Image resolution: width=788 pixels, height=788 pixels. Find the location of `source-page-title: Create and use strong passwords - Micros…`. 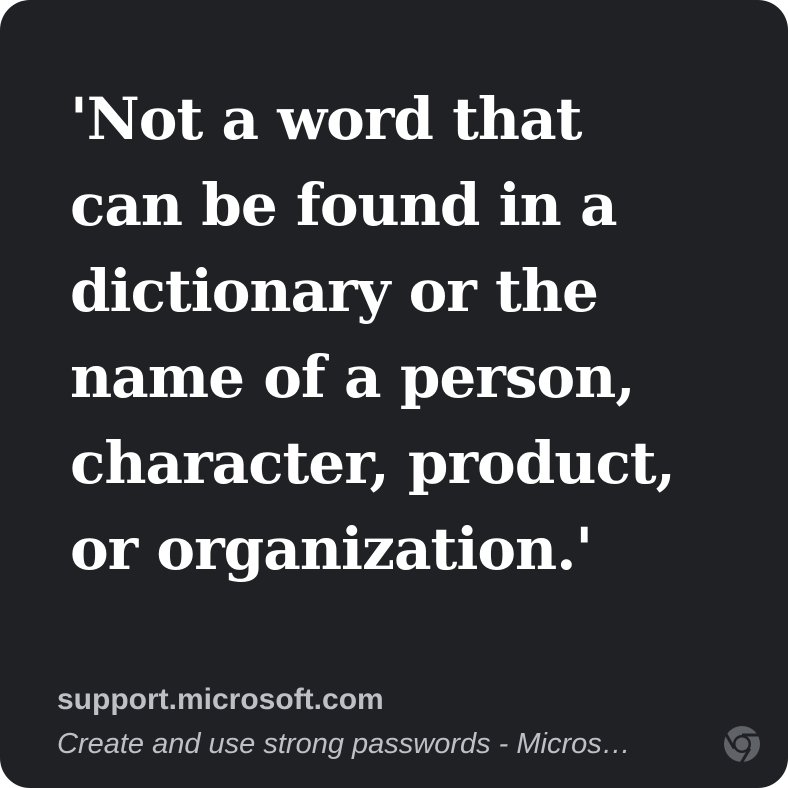

source-page-title: Create and use strong passwords - Micros… is located at coordinates (344, 744).